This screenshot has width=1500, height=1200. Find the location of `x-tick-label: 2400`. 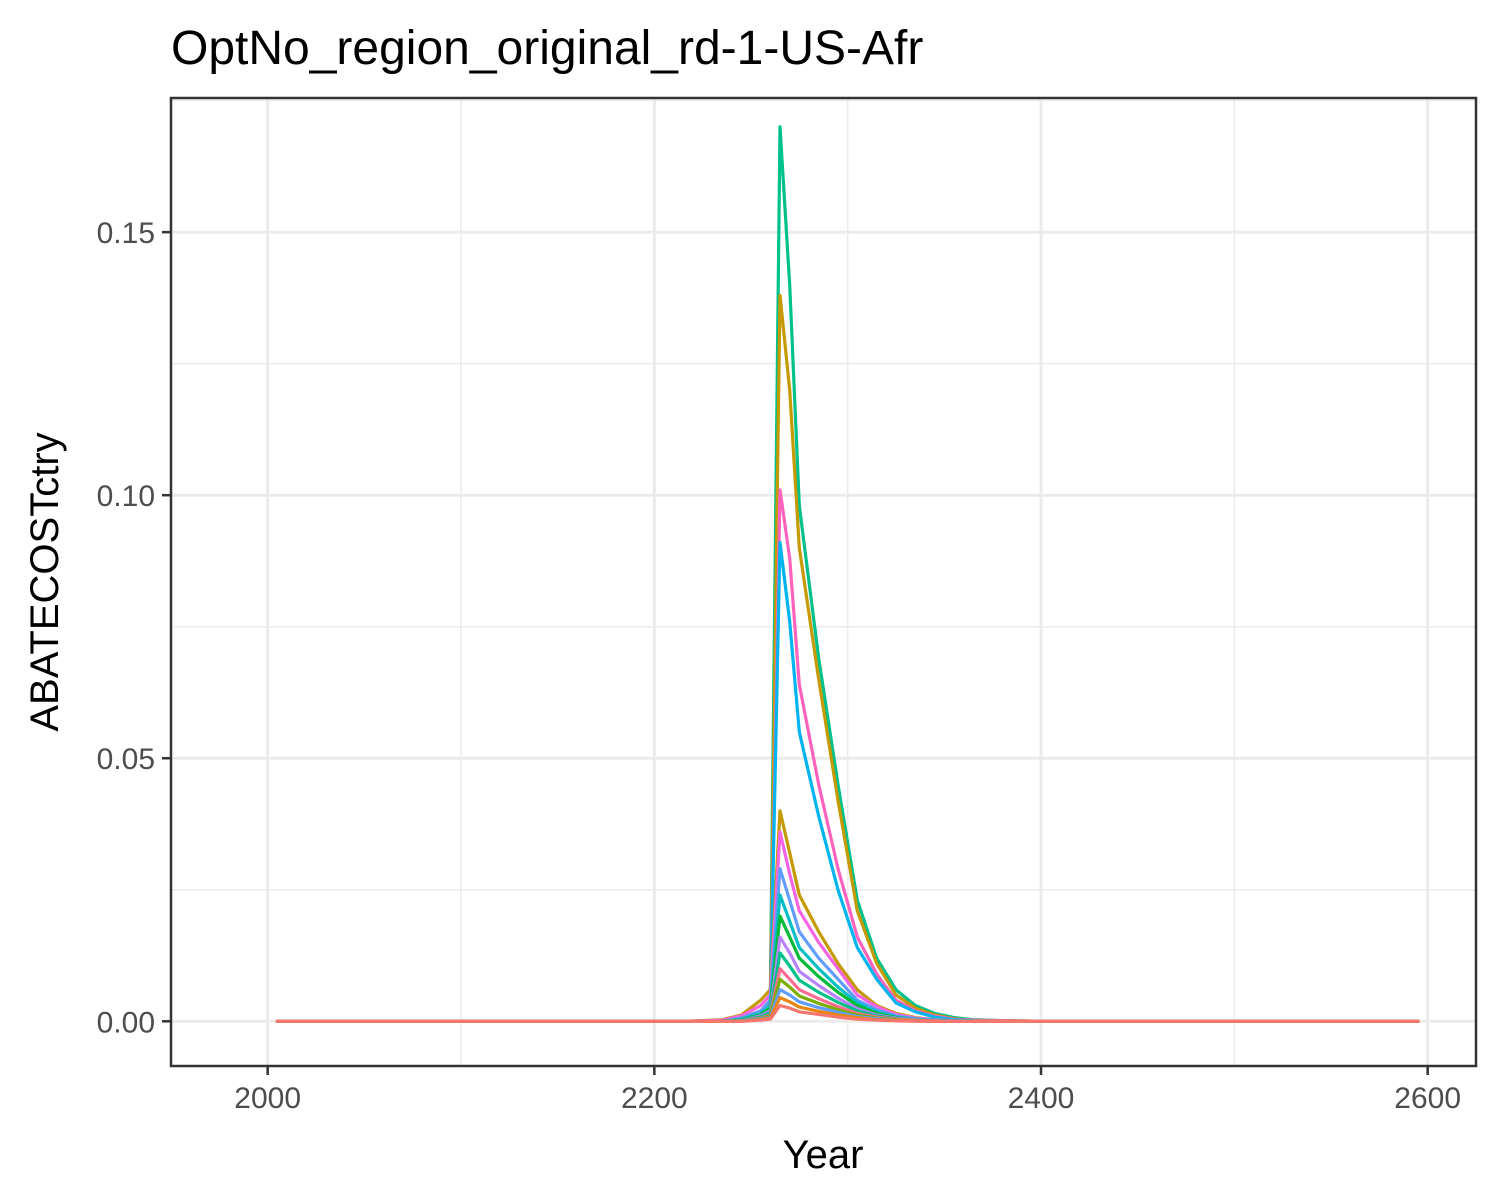

x-tick-label: 2400 is located at coordinates (1041, 1098).